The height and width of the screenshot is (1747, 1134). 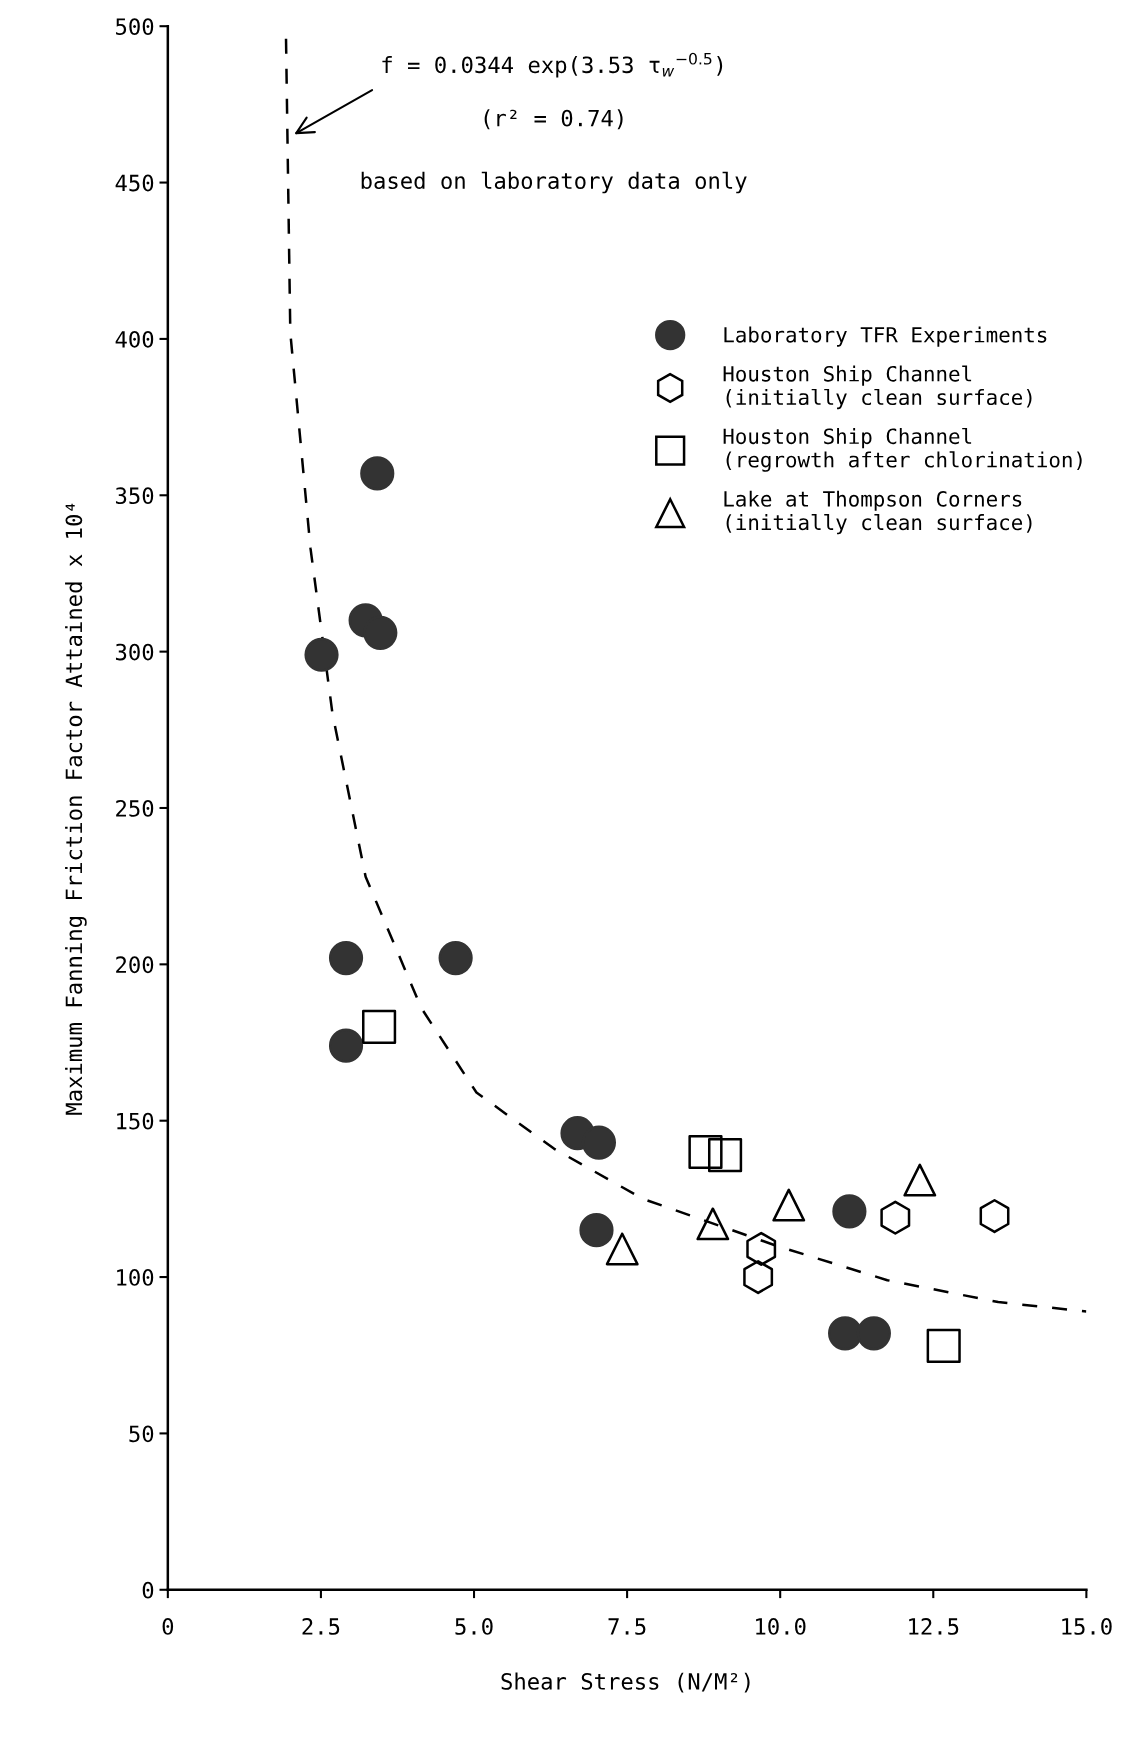 I want to click on annotation: (r² = 0.74), so click(x=553, y=119).